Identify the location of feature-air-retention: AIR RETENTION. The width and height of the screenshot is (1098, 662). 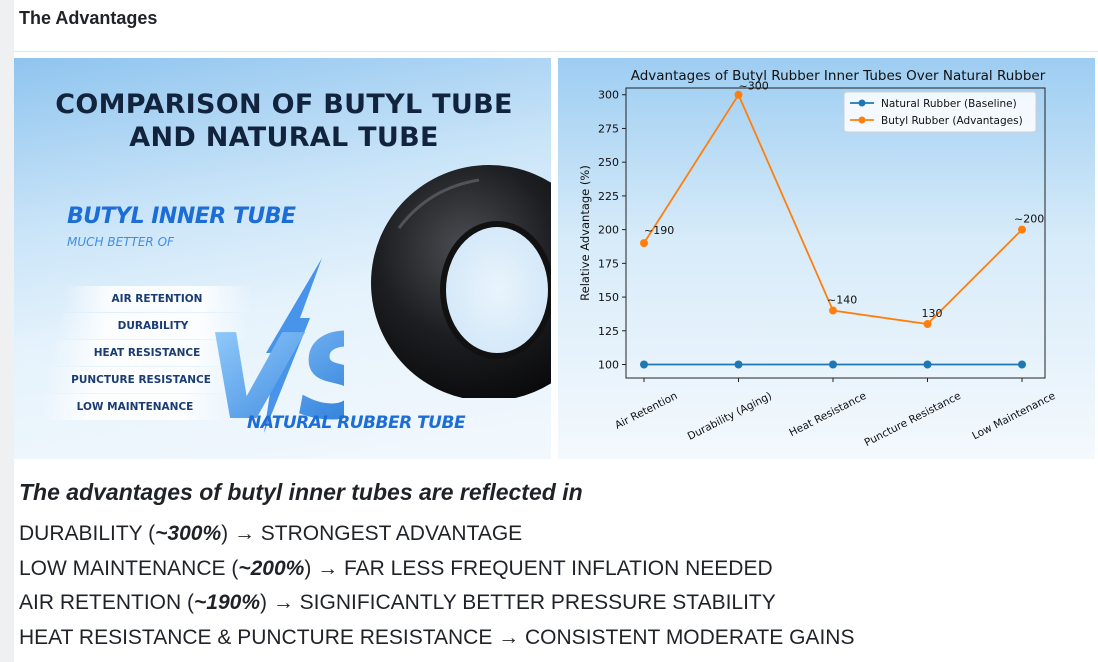
(157, 299).